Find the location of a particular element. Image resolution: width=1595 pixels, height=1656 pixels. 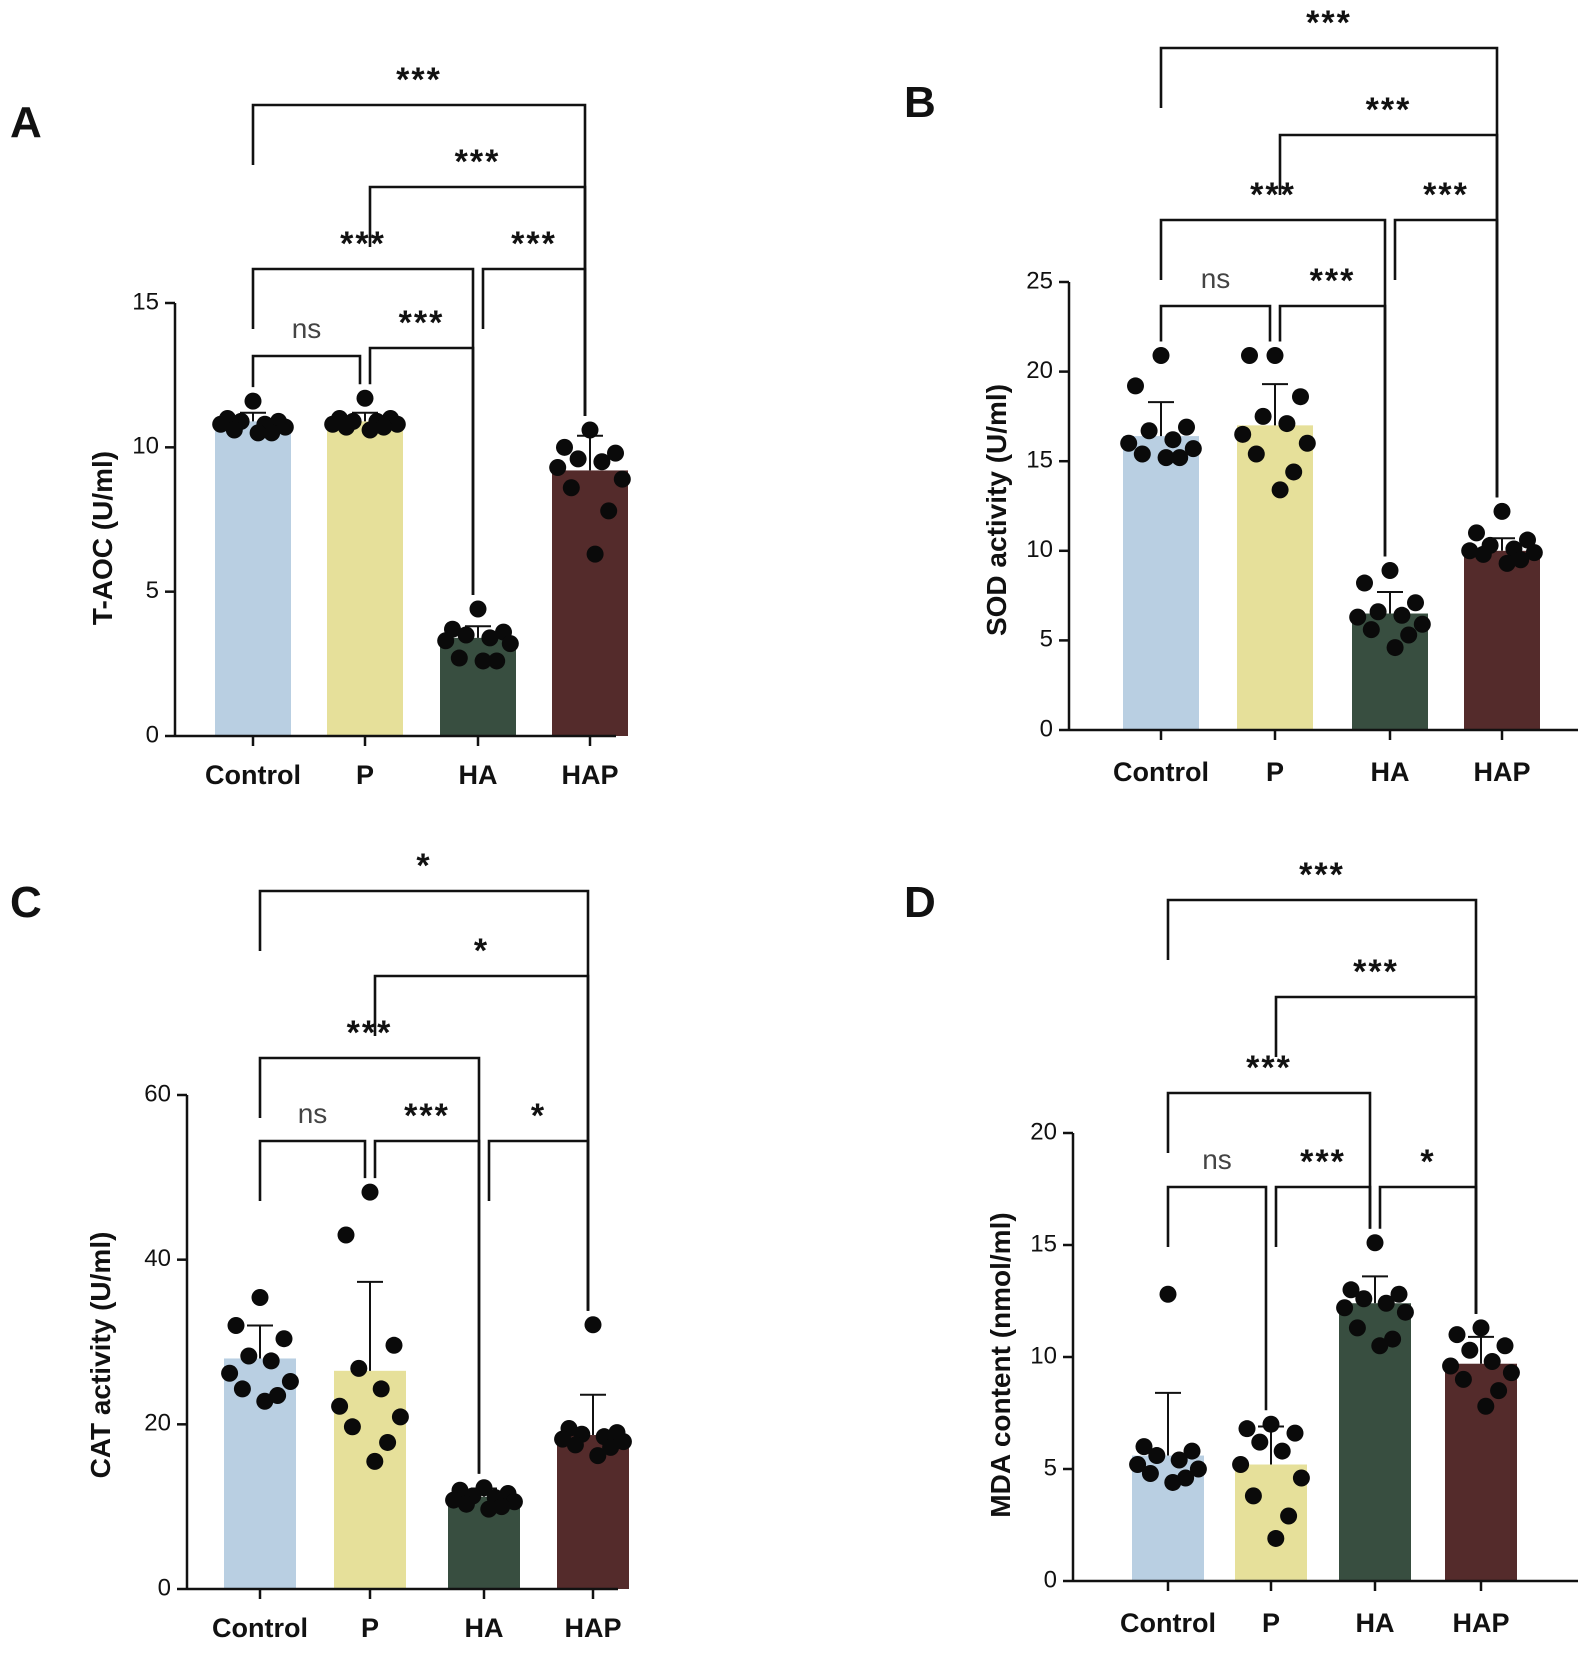

y-axis-title-a: T-AOC (U/ml) is located at coordinates (102, 538).